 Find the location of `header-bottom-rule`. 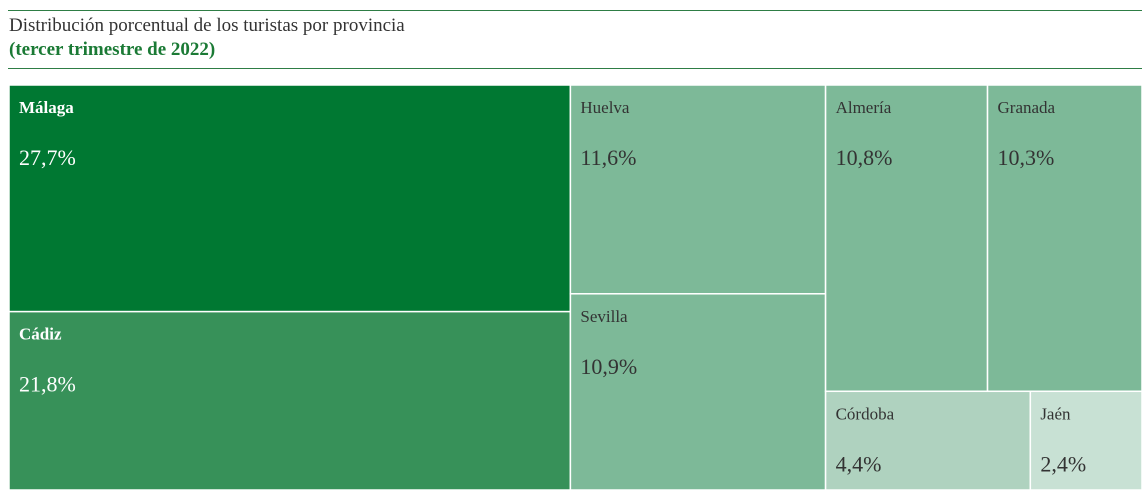

header-bottom-rule is located at coordinates (575, 68).